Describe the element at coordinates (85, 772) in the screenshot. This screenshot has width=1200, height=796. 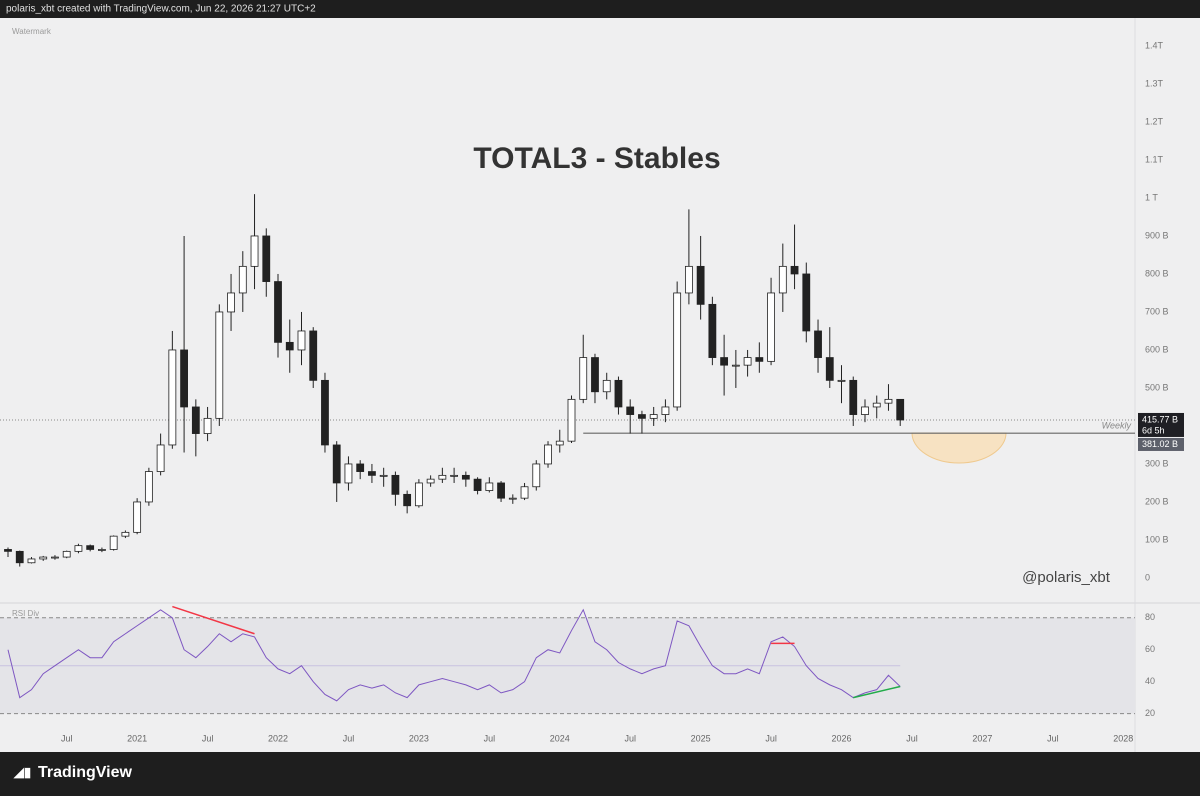
I see `footer-logo: TradingView` at that location.